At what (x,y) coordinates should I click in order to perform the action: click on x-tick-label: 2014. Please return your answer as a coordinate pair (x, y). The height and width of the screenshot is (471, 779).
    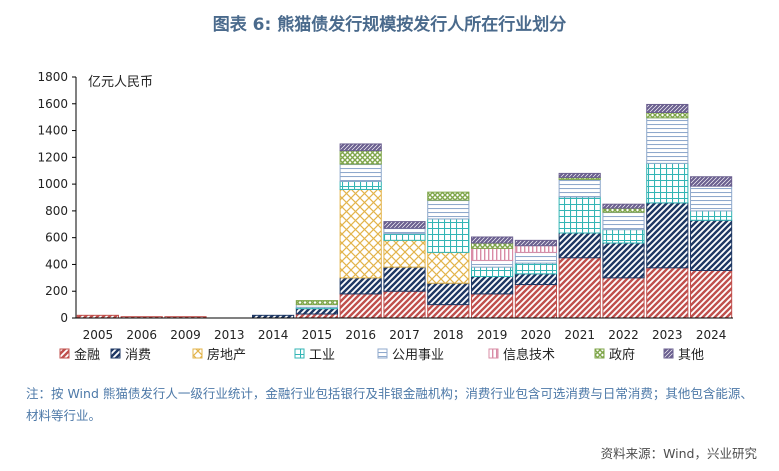
    Looking at the image, I should click on (273, 335).